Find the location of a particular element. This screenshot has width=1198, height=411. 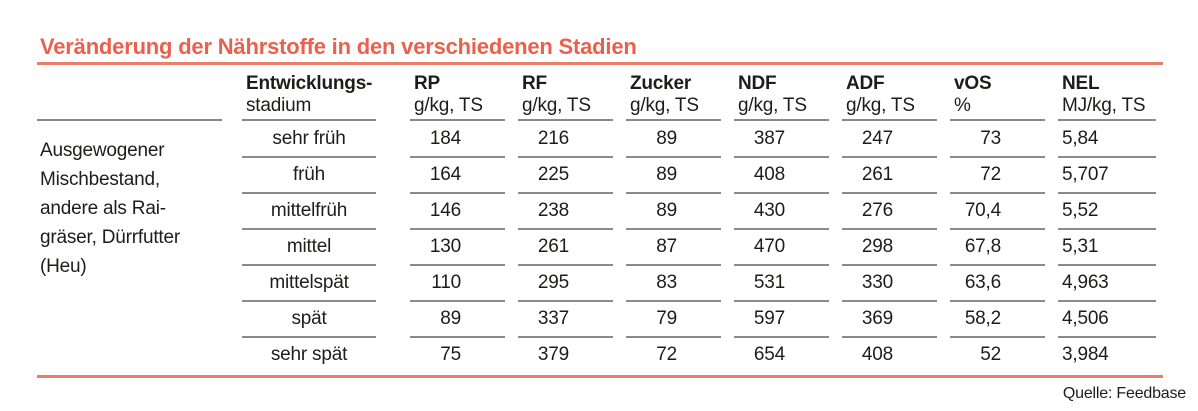

value-cell-ndf: 430 is located at coordinates (781, 212).